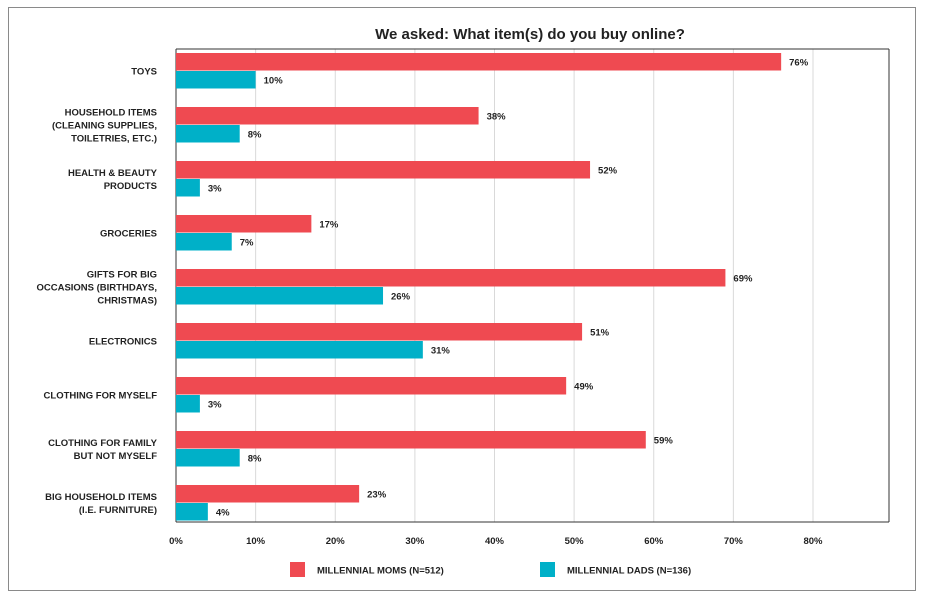  Describe the element at coordinates (297, 569) in the screenshot. I see `legend-swatch-moms` at that location.